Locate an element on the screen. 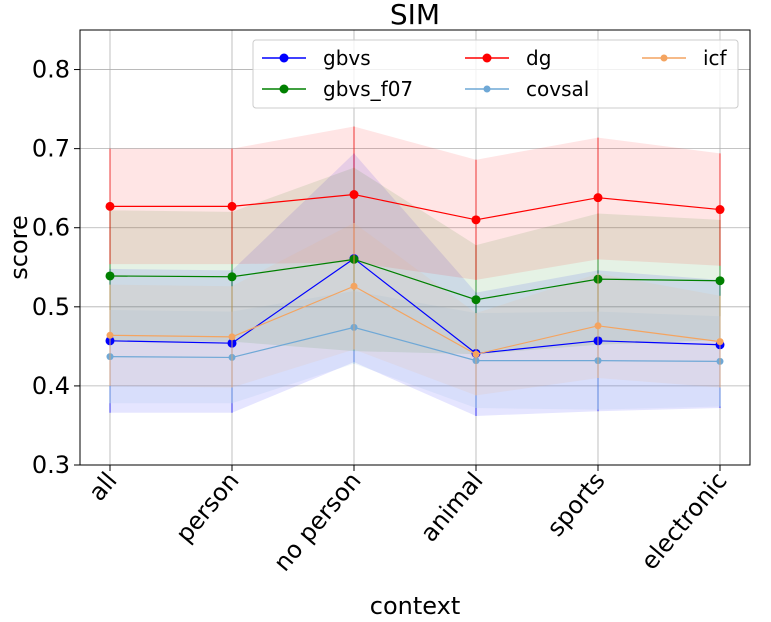 This screenshot has width=771, height=622. y-tick-label: 0.8 is located at coordinates (51, 70).